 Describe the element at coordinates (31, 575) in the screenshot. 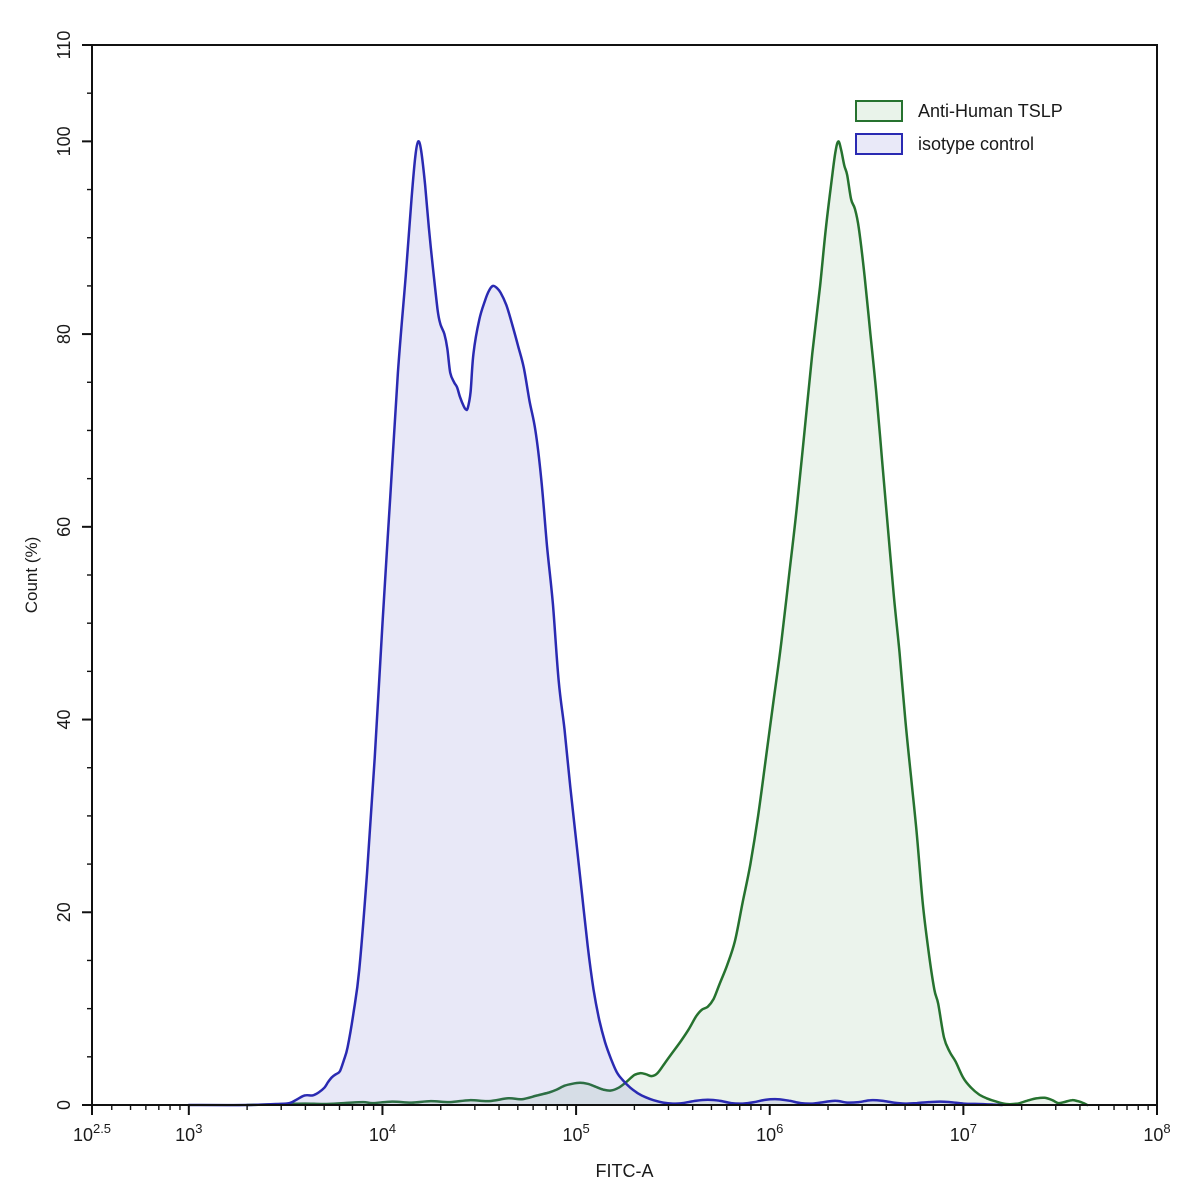

I see `y-axis-title: Count (%)` at that location.